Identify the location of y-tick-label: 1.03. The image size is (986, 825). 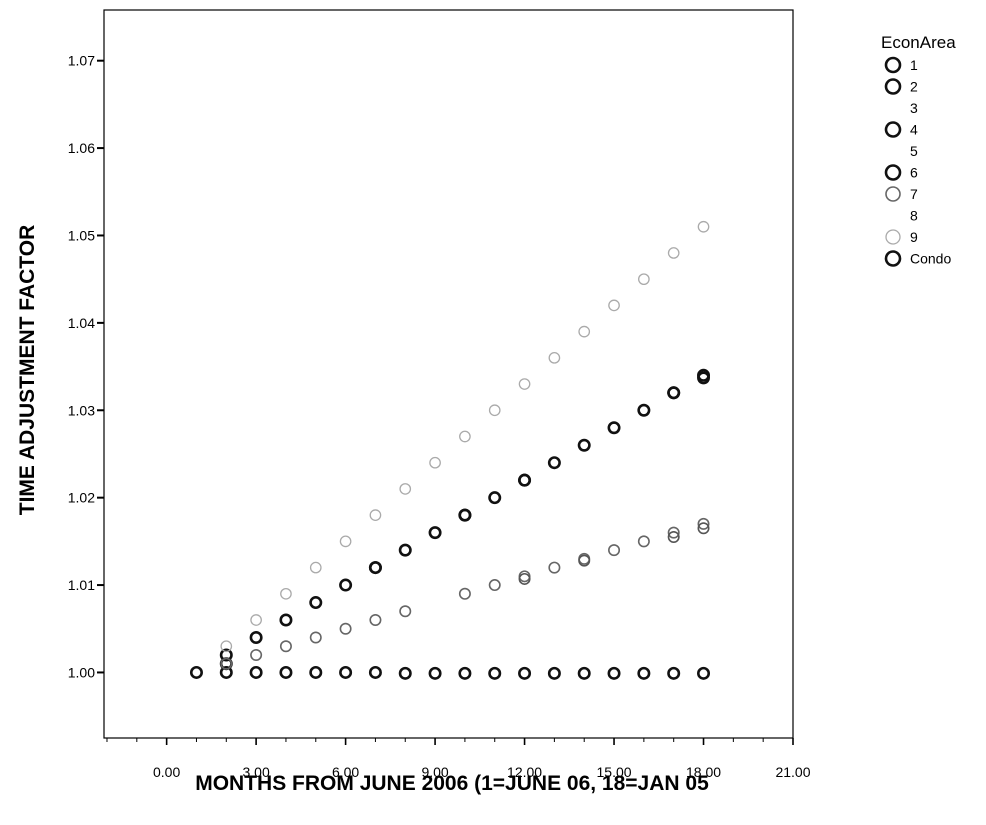
(81, 410).